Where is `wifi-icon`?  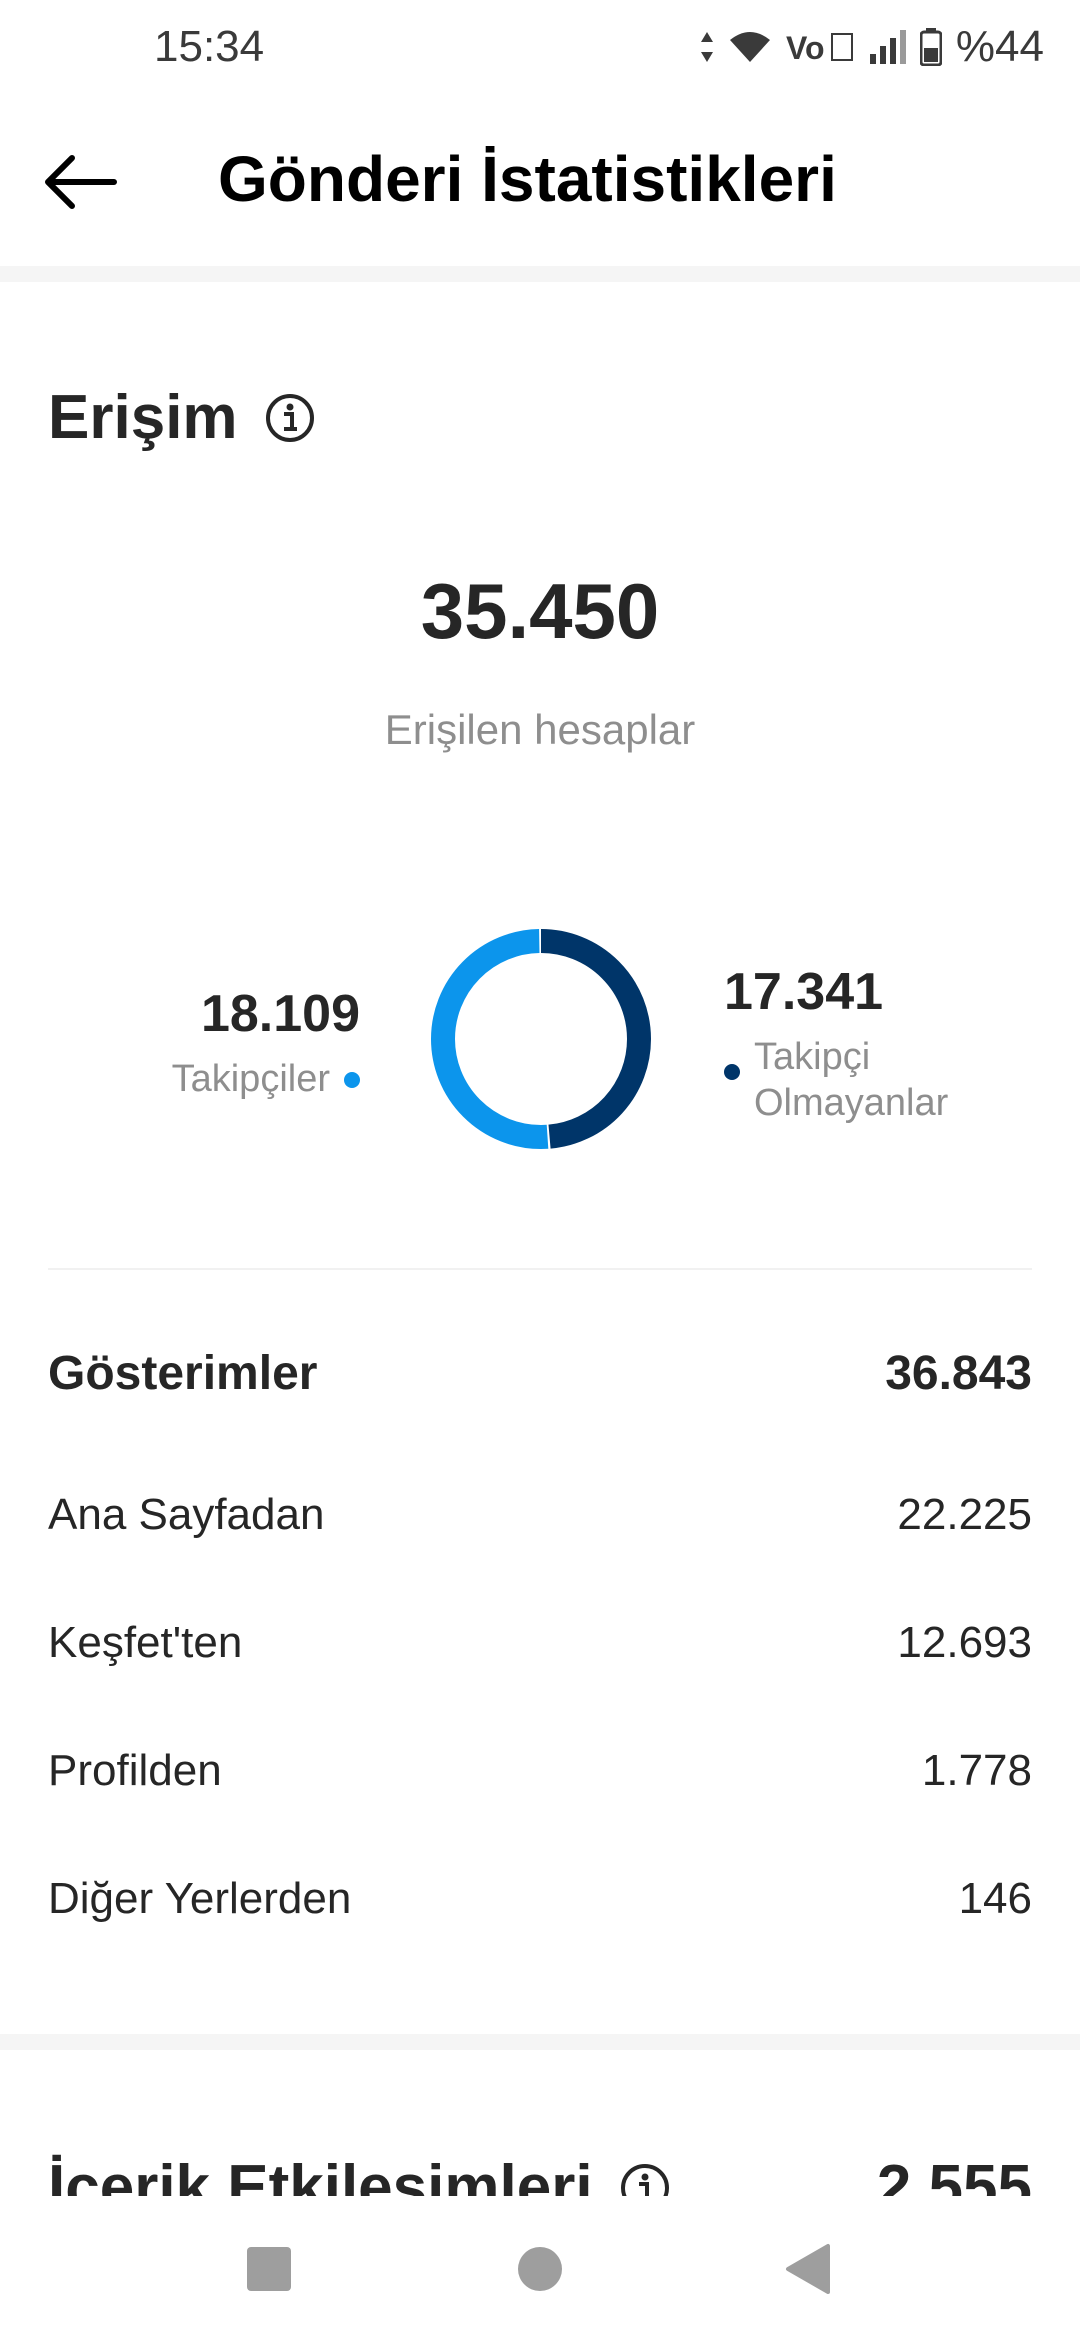 wifi-icon is located at coordinates (749, 47).